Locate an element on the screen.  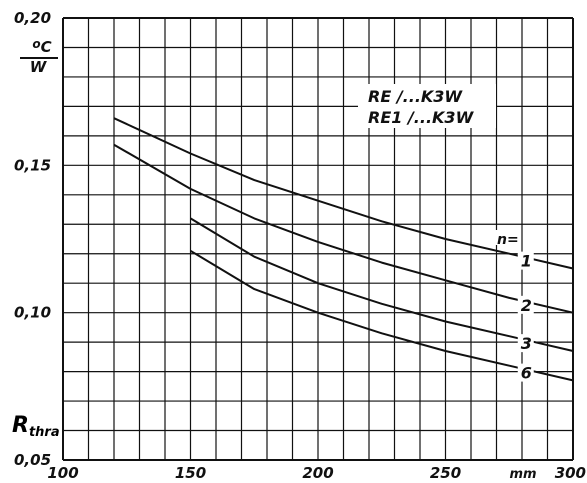
degree-mark: o is located at coordinates (36, 44).